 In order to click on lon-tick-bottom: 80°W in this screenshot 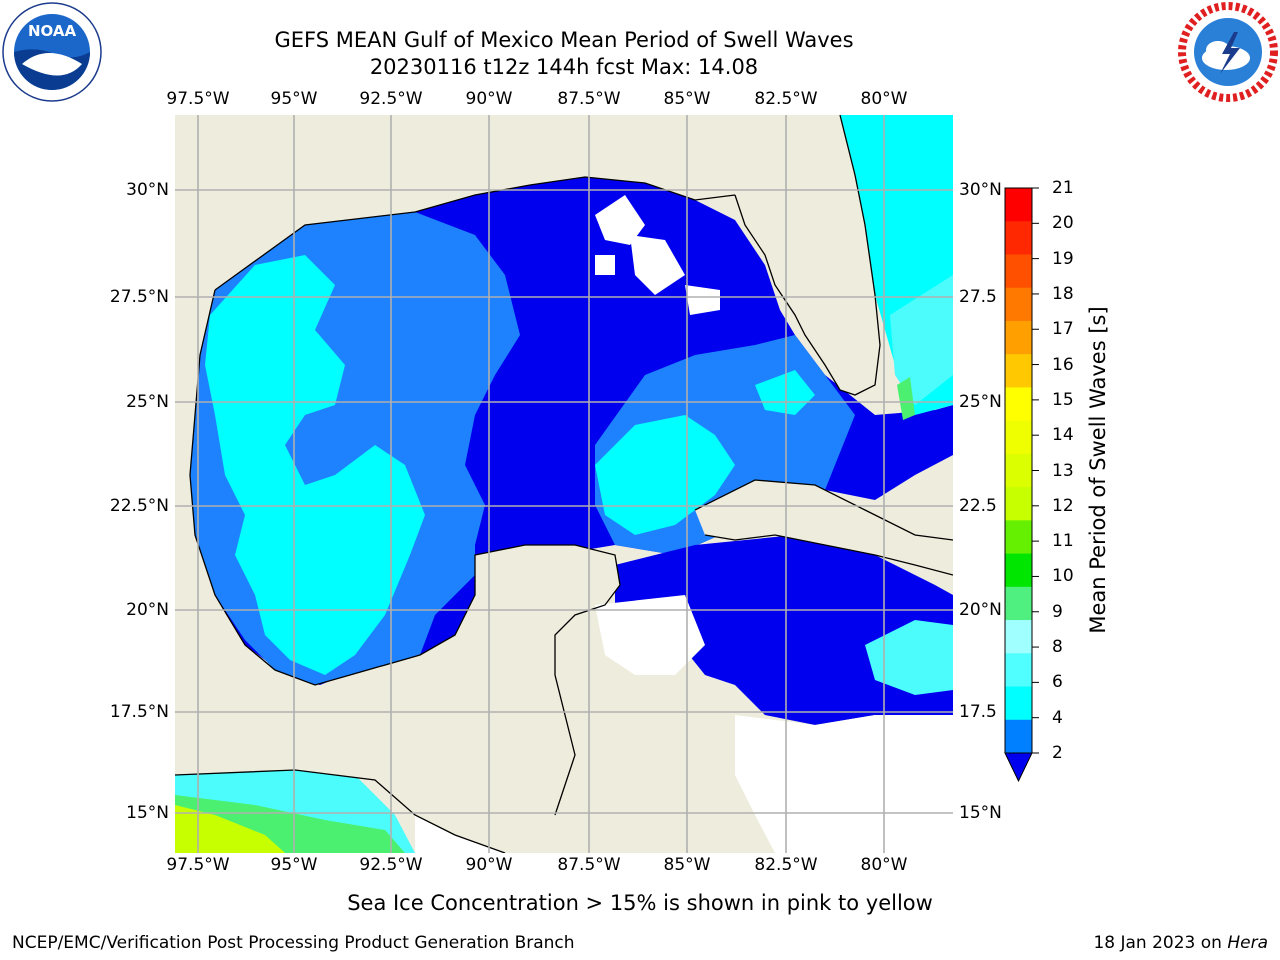, I will do `click(884, 865)`.